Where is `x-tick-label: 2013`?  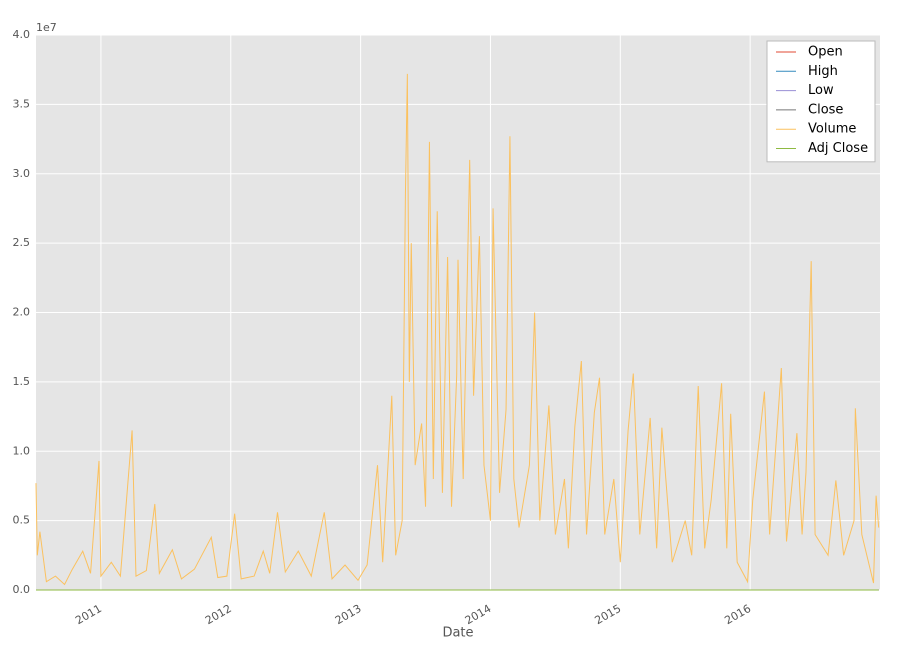
x-tick-label: 2013 is located at coordinates (348, 614).